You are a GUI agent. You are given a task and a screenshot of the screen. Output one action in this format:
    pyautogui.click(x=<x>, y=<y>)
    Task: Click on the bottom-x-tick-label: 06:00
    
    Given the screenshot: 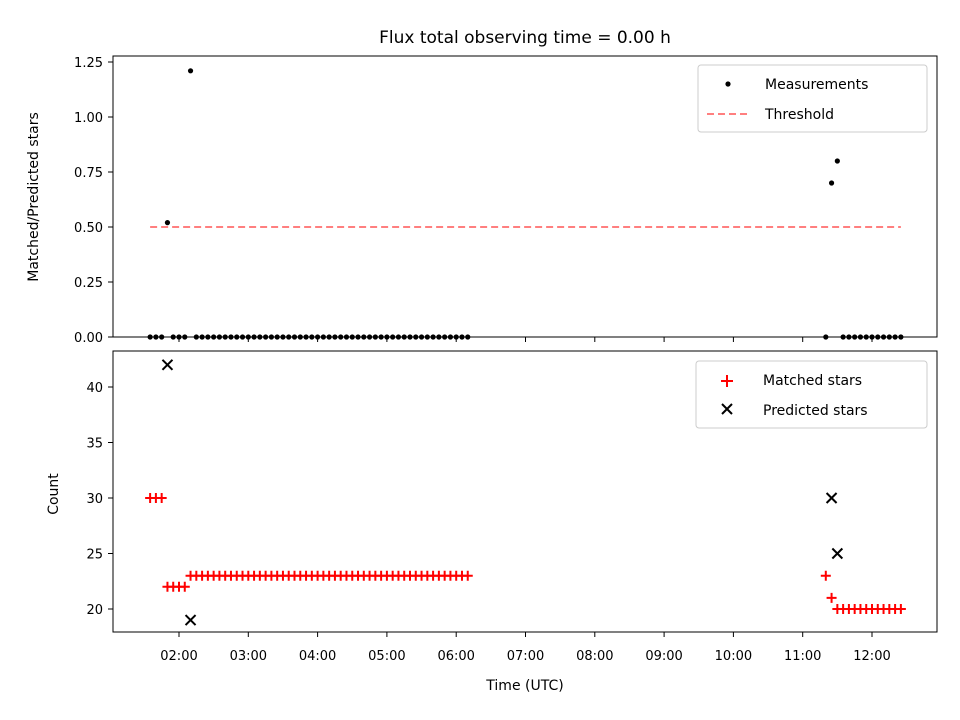 What is the action you would take?
    pyautogui.click(x=455, y=656)
    